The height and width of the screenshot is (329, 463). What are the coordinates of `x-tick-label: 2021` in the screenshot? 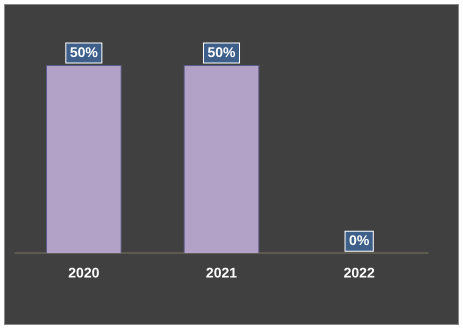 It's located at (222, 272).